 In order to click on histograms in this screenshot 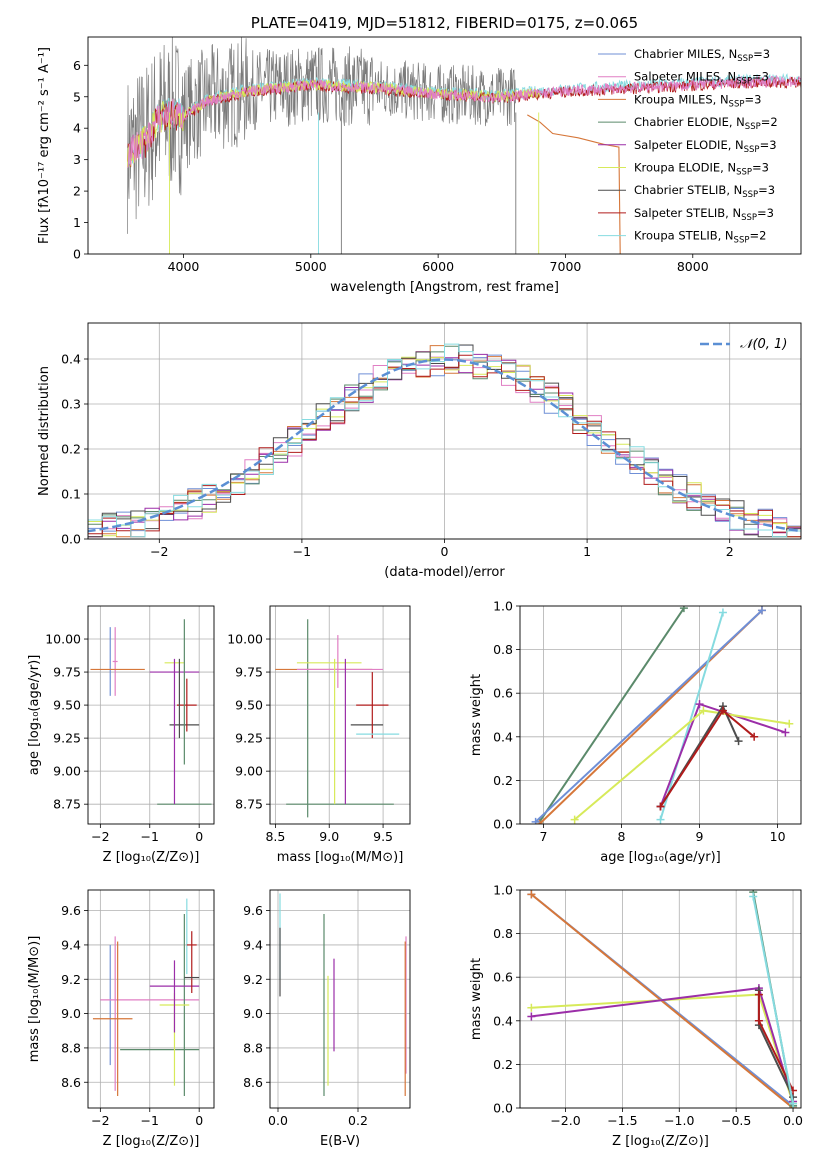, I will do `click(444, 440)`.